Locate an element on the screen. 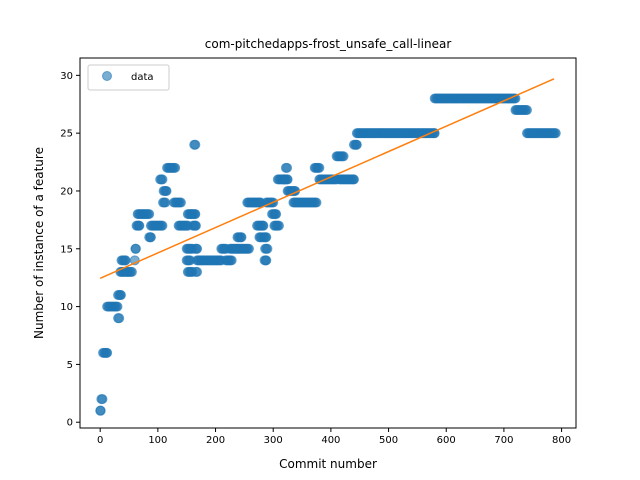 This screenshot has width=640, height=480. x-tick-label: 400 is located at coordinates (330, 440).